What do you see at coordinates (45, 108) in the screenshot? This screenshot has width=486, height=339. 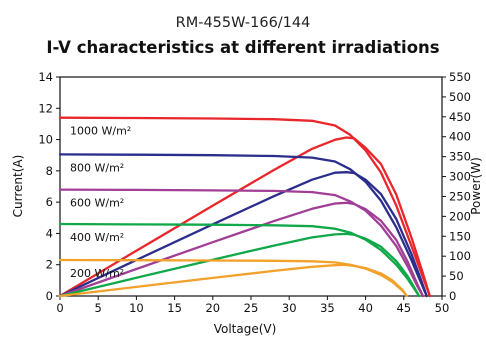 I see `y-tick-label: 12` at bounding box center [45, 108].